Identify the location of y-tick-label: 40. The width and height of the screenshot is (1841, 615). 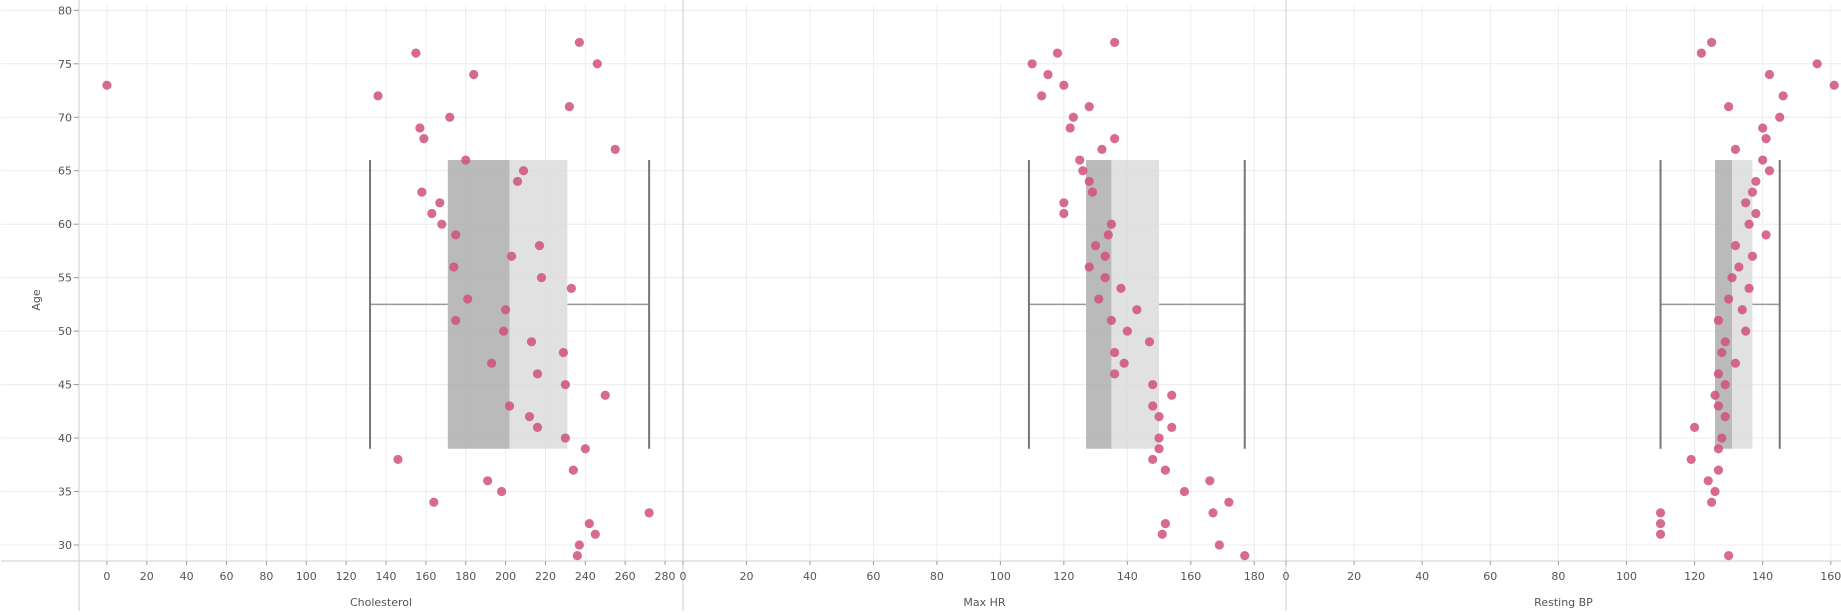
(65, 438).